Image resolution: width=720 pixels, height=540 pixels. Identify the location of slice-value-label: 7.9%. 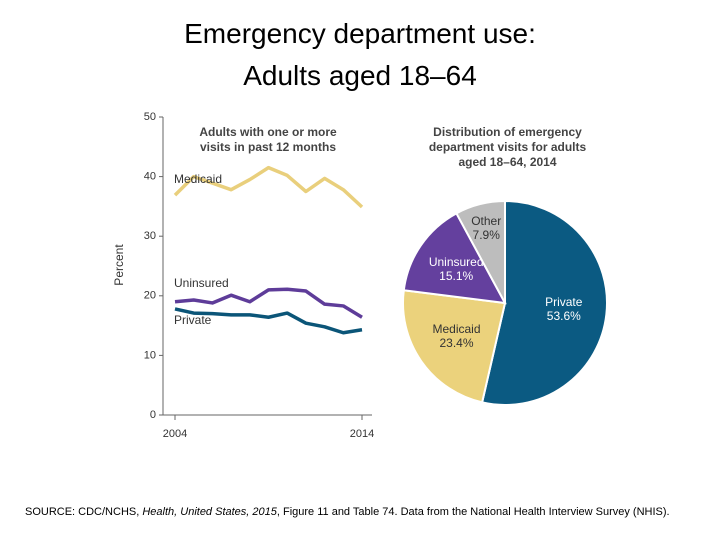
(487, 235).